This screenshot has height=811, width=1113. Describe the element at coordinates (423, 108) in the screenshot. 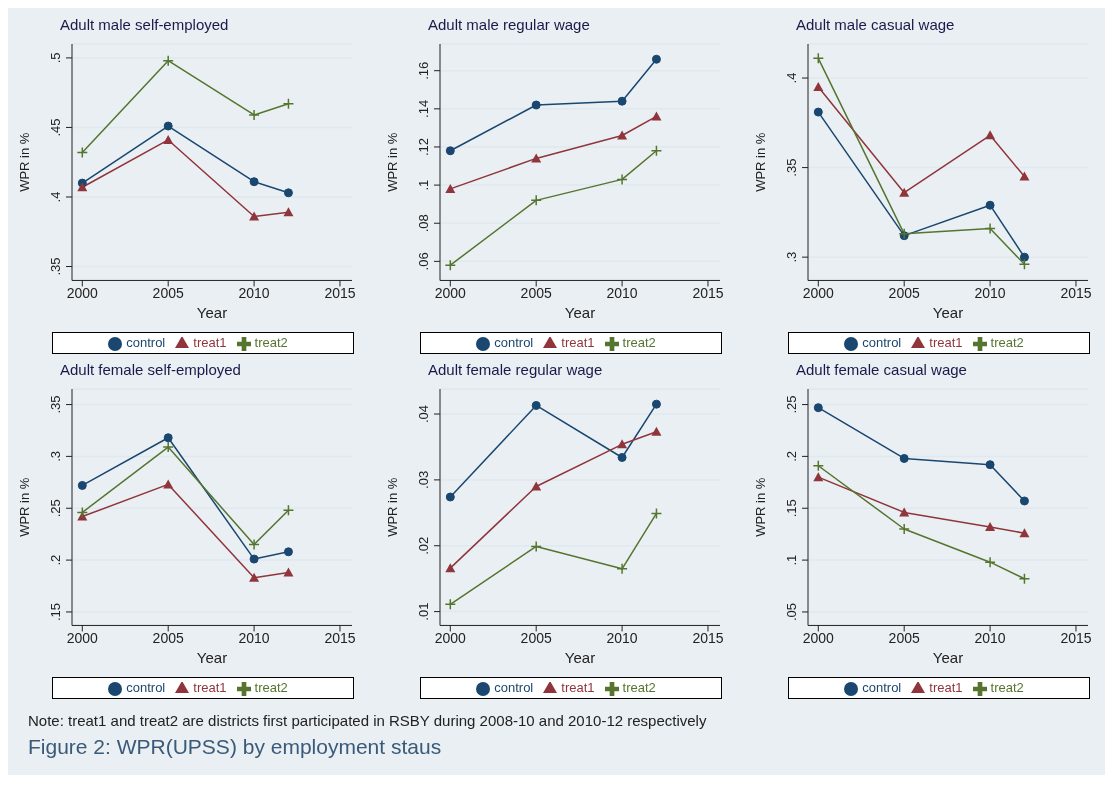

I see `y-tick-label: .14` at that location.